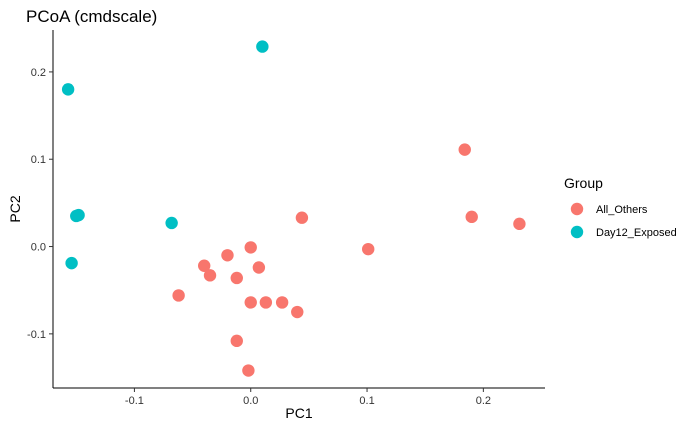 The width and height of the screenshot is (700, 432). Describe the element at coordinates (38, 73) in the screenshot. I see `y-tick-label: 0.2` at that location.